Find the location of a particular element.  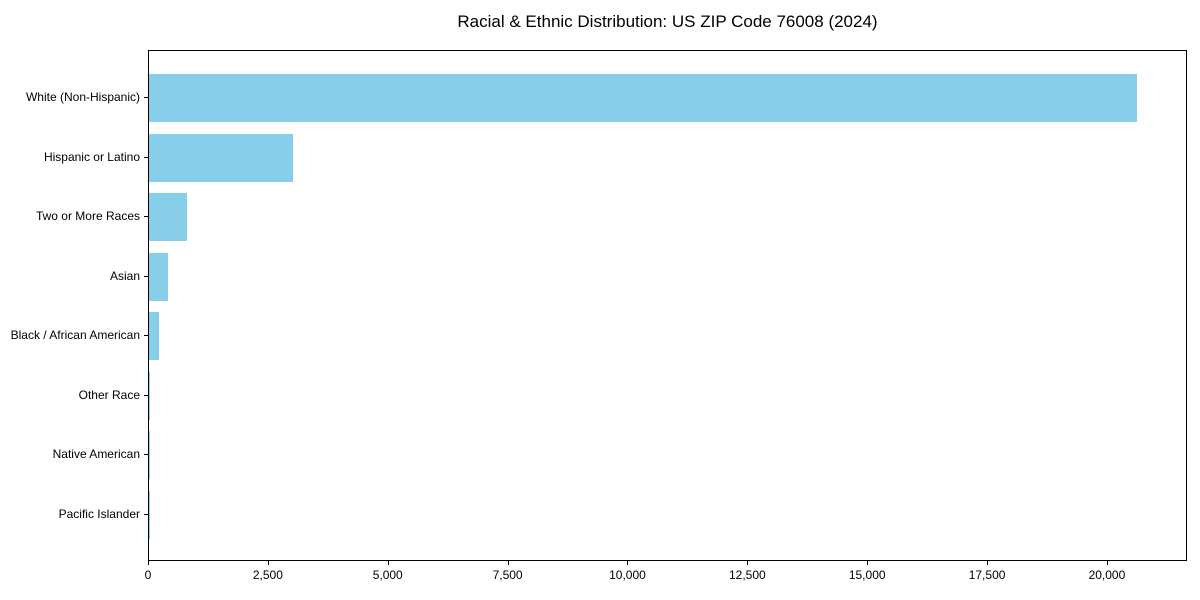

x-axis-label-0: 0 is located at coordinates (148, 575).